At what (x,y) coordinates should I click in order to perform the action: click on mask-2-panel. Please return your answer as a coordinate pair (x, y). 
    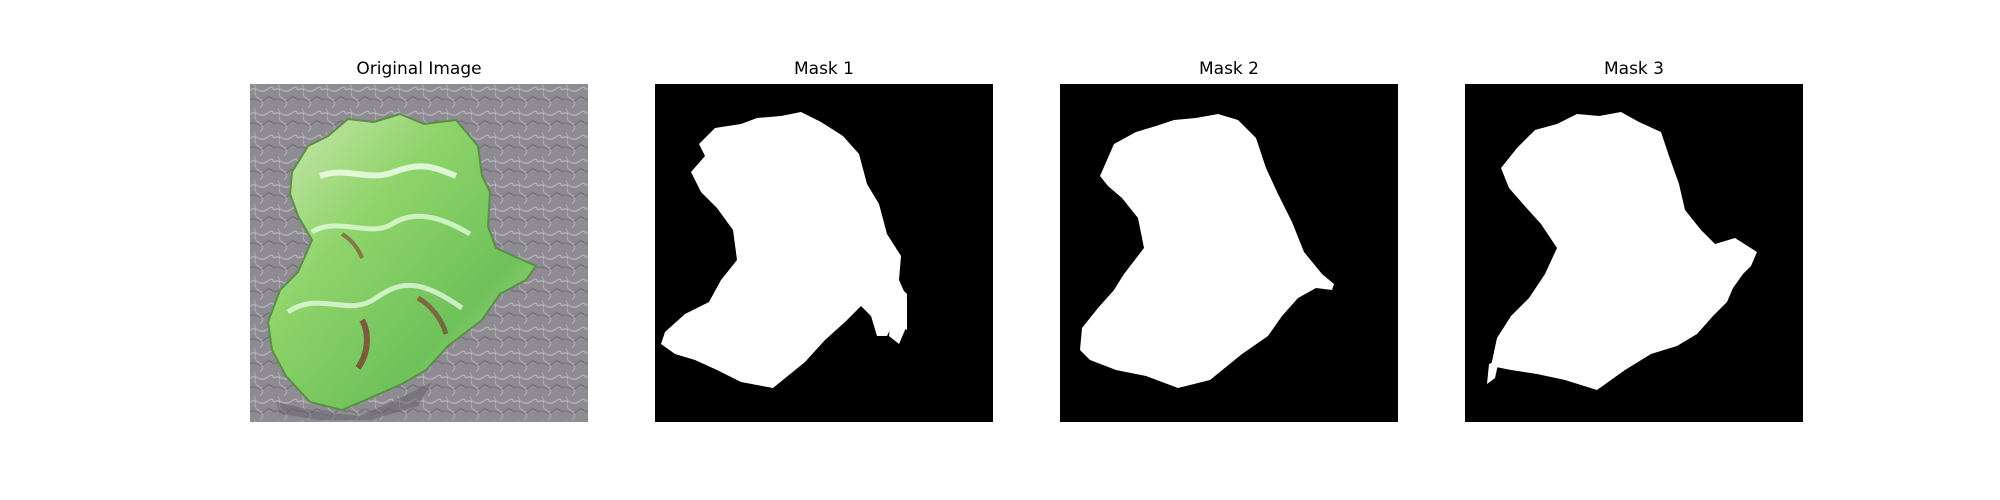
    Looking at the image, I should click on (1229, 253).